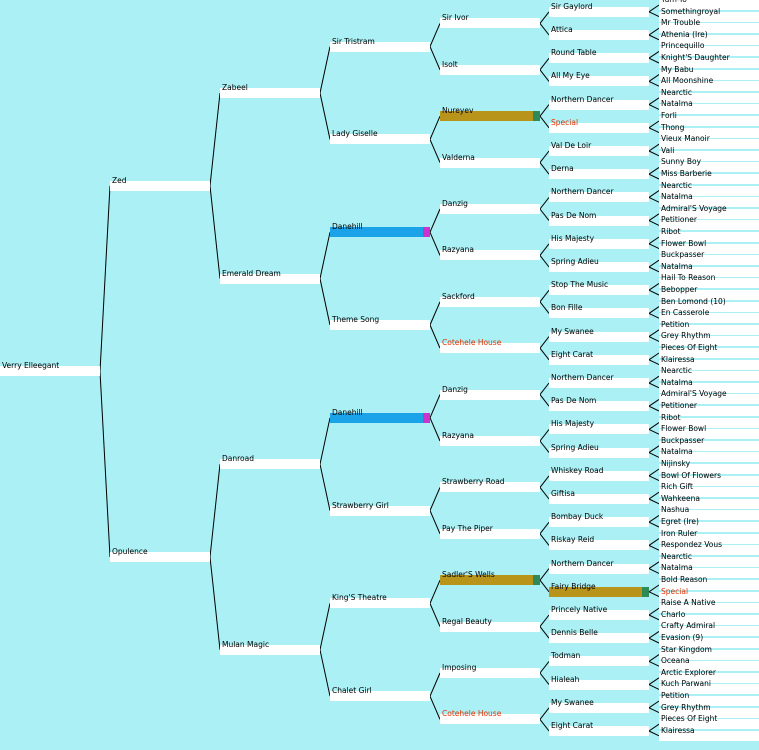 This screenshot has height=750, width=759. What do you see at coordinates (688, 626) in the screenshot?
I see `horse-name: Crafty Admiral` at bounding box center [688, 626].